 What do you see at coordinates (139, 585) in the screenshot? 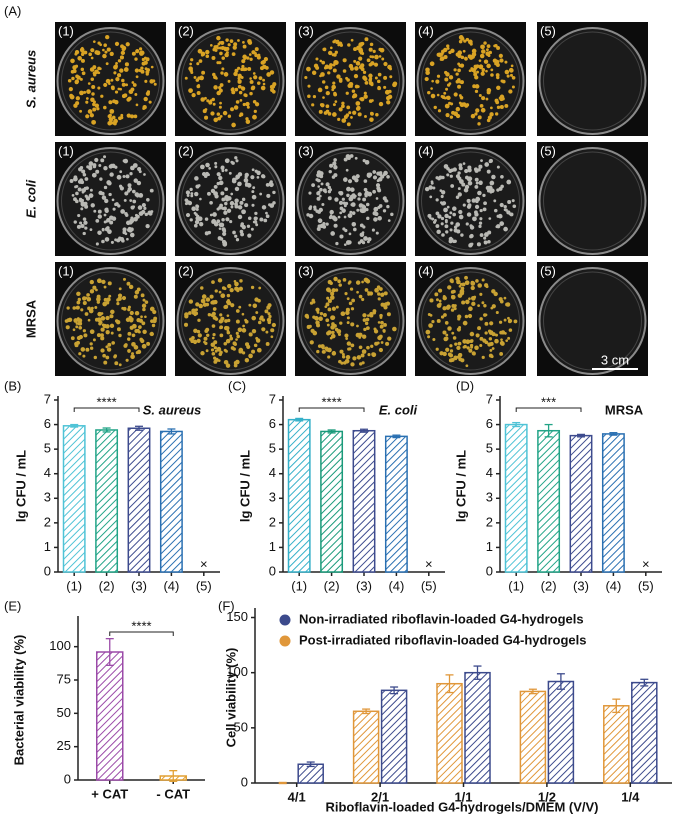
I see `x-tick-label: (3)` at bounding box center [139, 585].